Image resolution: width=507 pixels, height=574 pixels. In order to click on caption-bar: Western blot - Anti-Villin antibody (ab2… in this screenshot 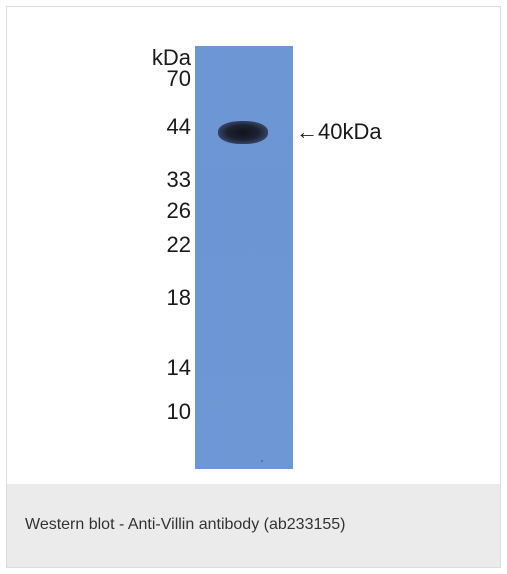, I will do `click(253, 525)`.